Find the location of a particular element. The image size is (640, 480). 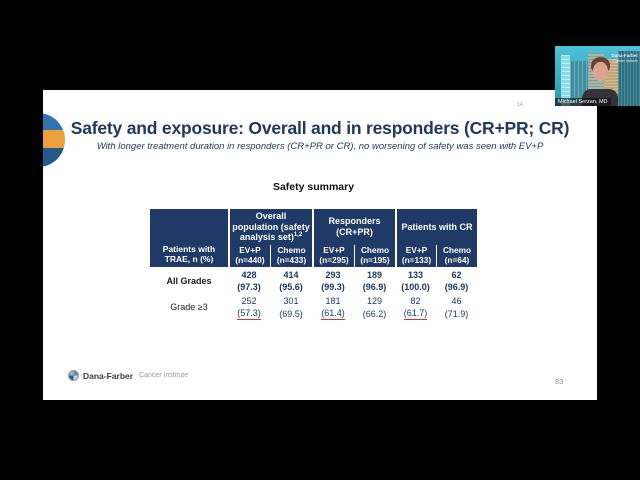

cell-pct: (71.9) is located at coordinates (456, 313).